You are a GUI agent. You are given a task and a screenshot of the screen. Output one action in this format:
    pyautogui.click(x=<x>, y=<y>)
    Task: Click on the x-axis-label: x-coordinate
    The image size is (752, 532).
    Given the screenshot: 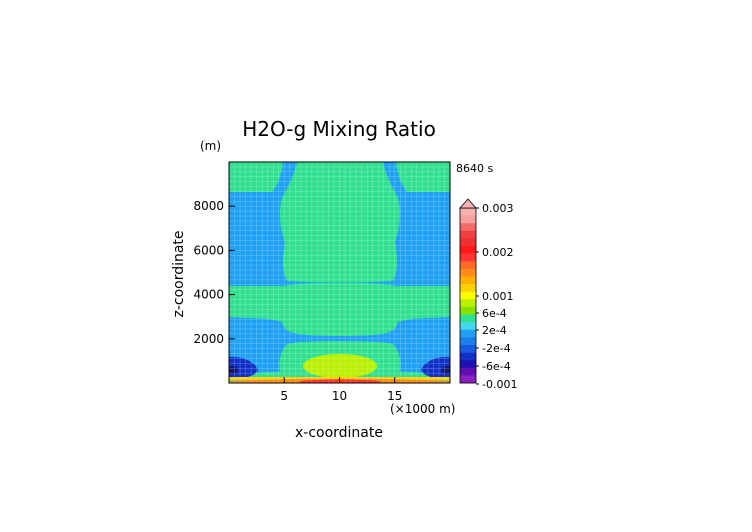 What is the action you would take?
    pyautogui.click(x=339, y=433)
    